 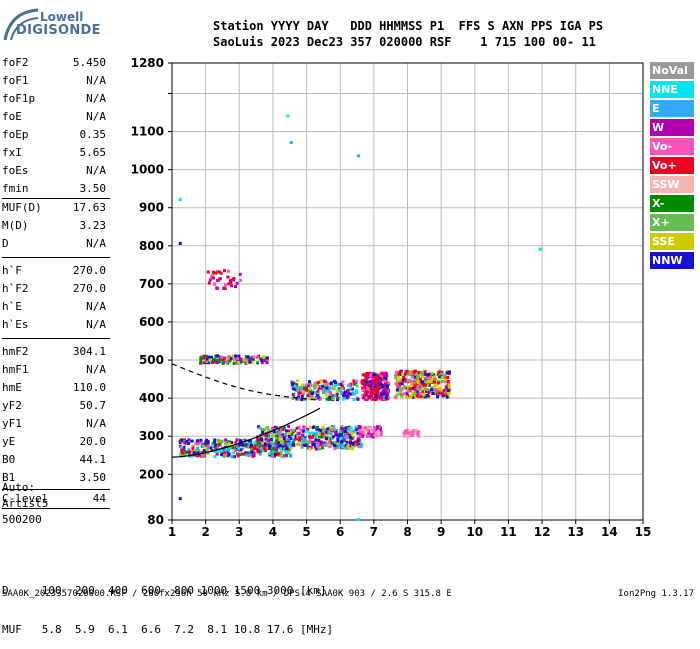 I want to click on polarization-legend: NoVal NNE E W Vo- Vo+ SSW X- X+ SSE NNW, so click(x=672, y=166).